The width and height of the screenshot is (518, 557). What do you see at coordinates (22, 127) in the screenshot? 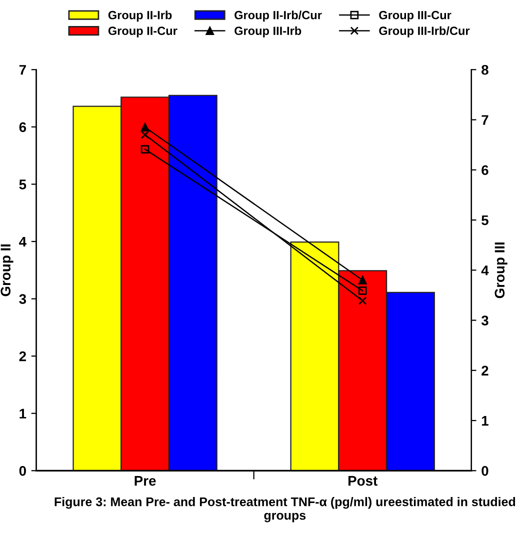
I see `y-tick-label: 6` at bounding box center [22, 127].